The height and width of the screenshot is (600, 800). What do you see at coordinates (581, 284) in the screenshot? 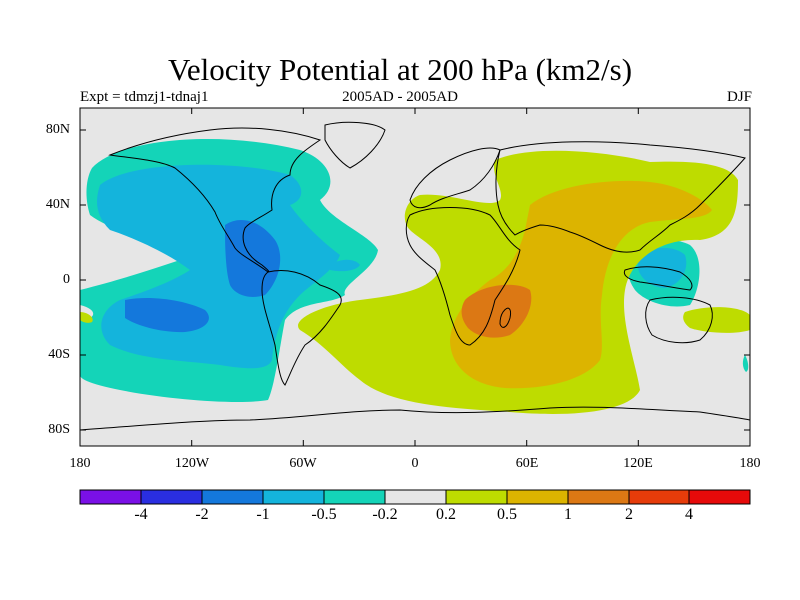
I see `positive-region-mid` at bounding box center [581, 284].